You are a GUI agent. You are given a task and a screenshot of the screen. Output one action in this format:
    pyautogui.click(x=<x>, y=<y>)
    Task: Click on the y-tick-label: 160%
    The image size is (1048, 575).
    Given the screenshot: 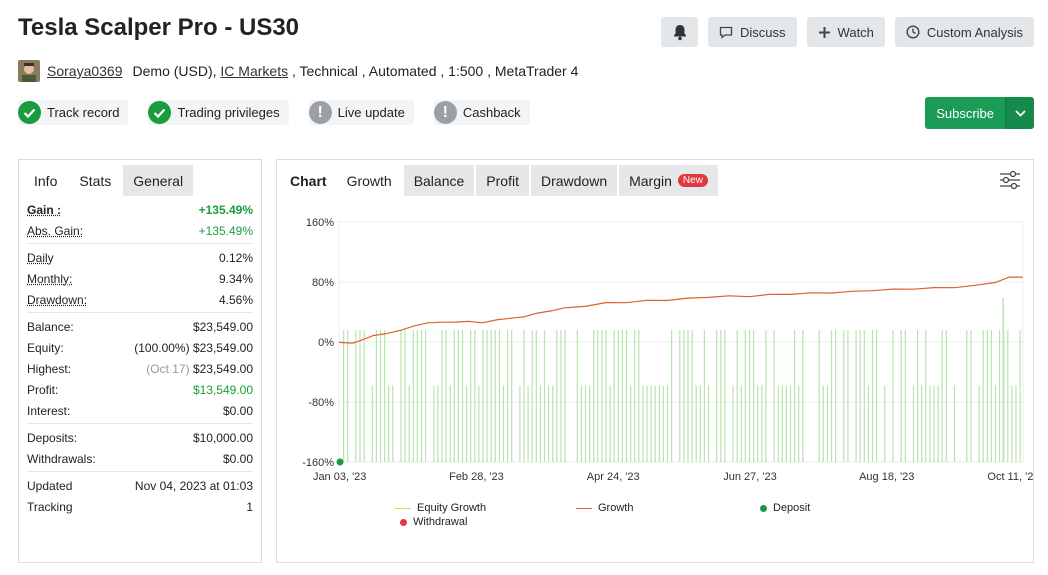 What is the action you would take?
    pyautogui.click(x=320, y=223)
    